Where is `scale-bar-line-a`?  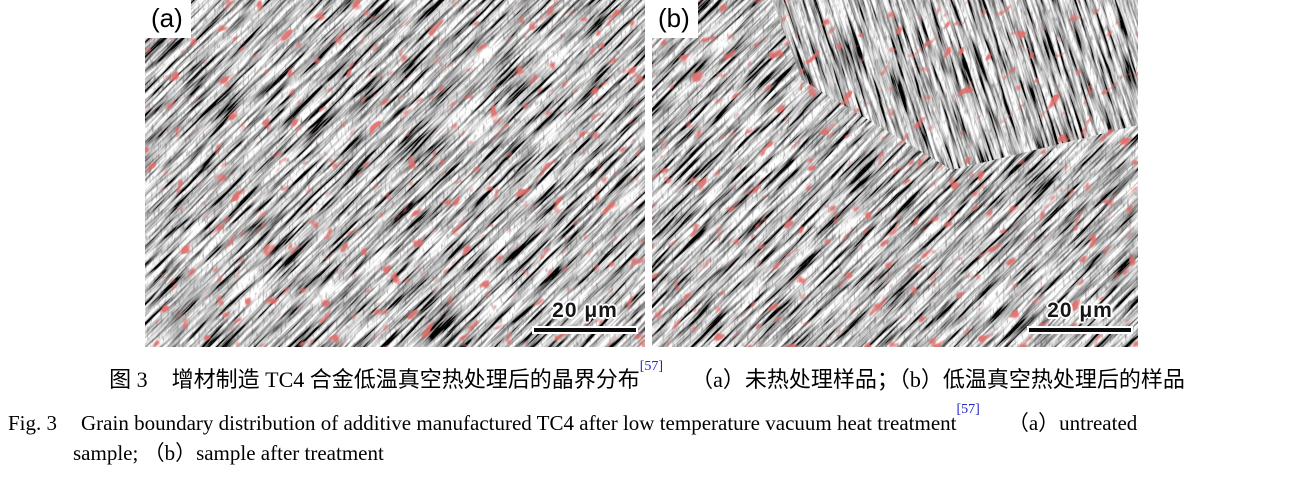 scale-bar-line-a is located at coordinates (585, 330).